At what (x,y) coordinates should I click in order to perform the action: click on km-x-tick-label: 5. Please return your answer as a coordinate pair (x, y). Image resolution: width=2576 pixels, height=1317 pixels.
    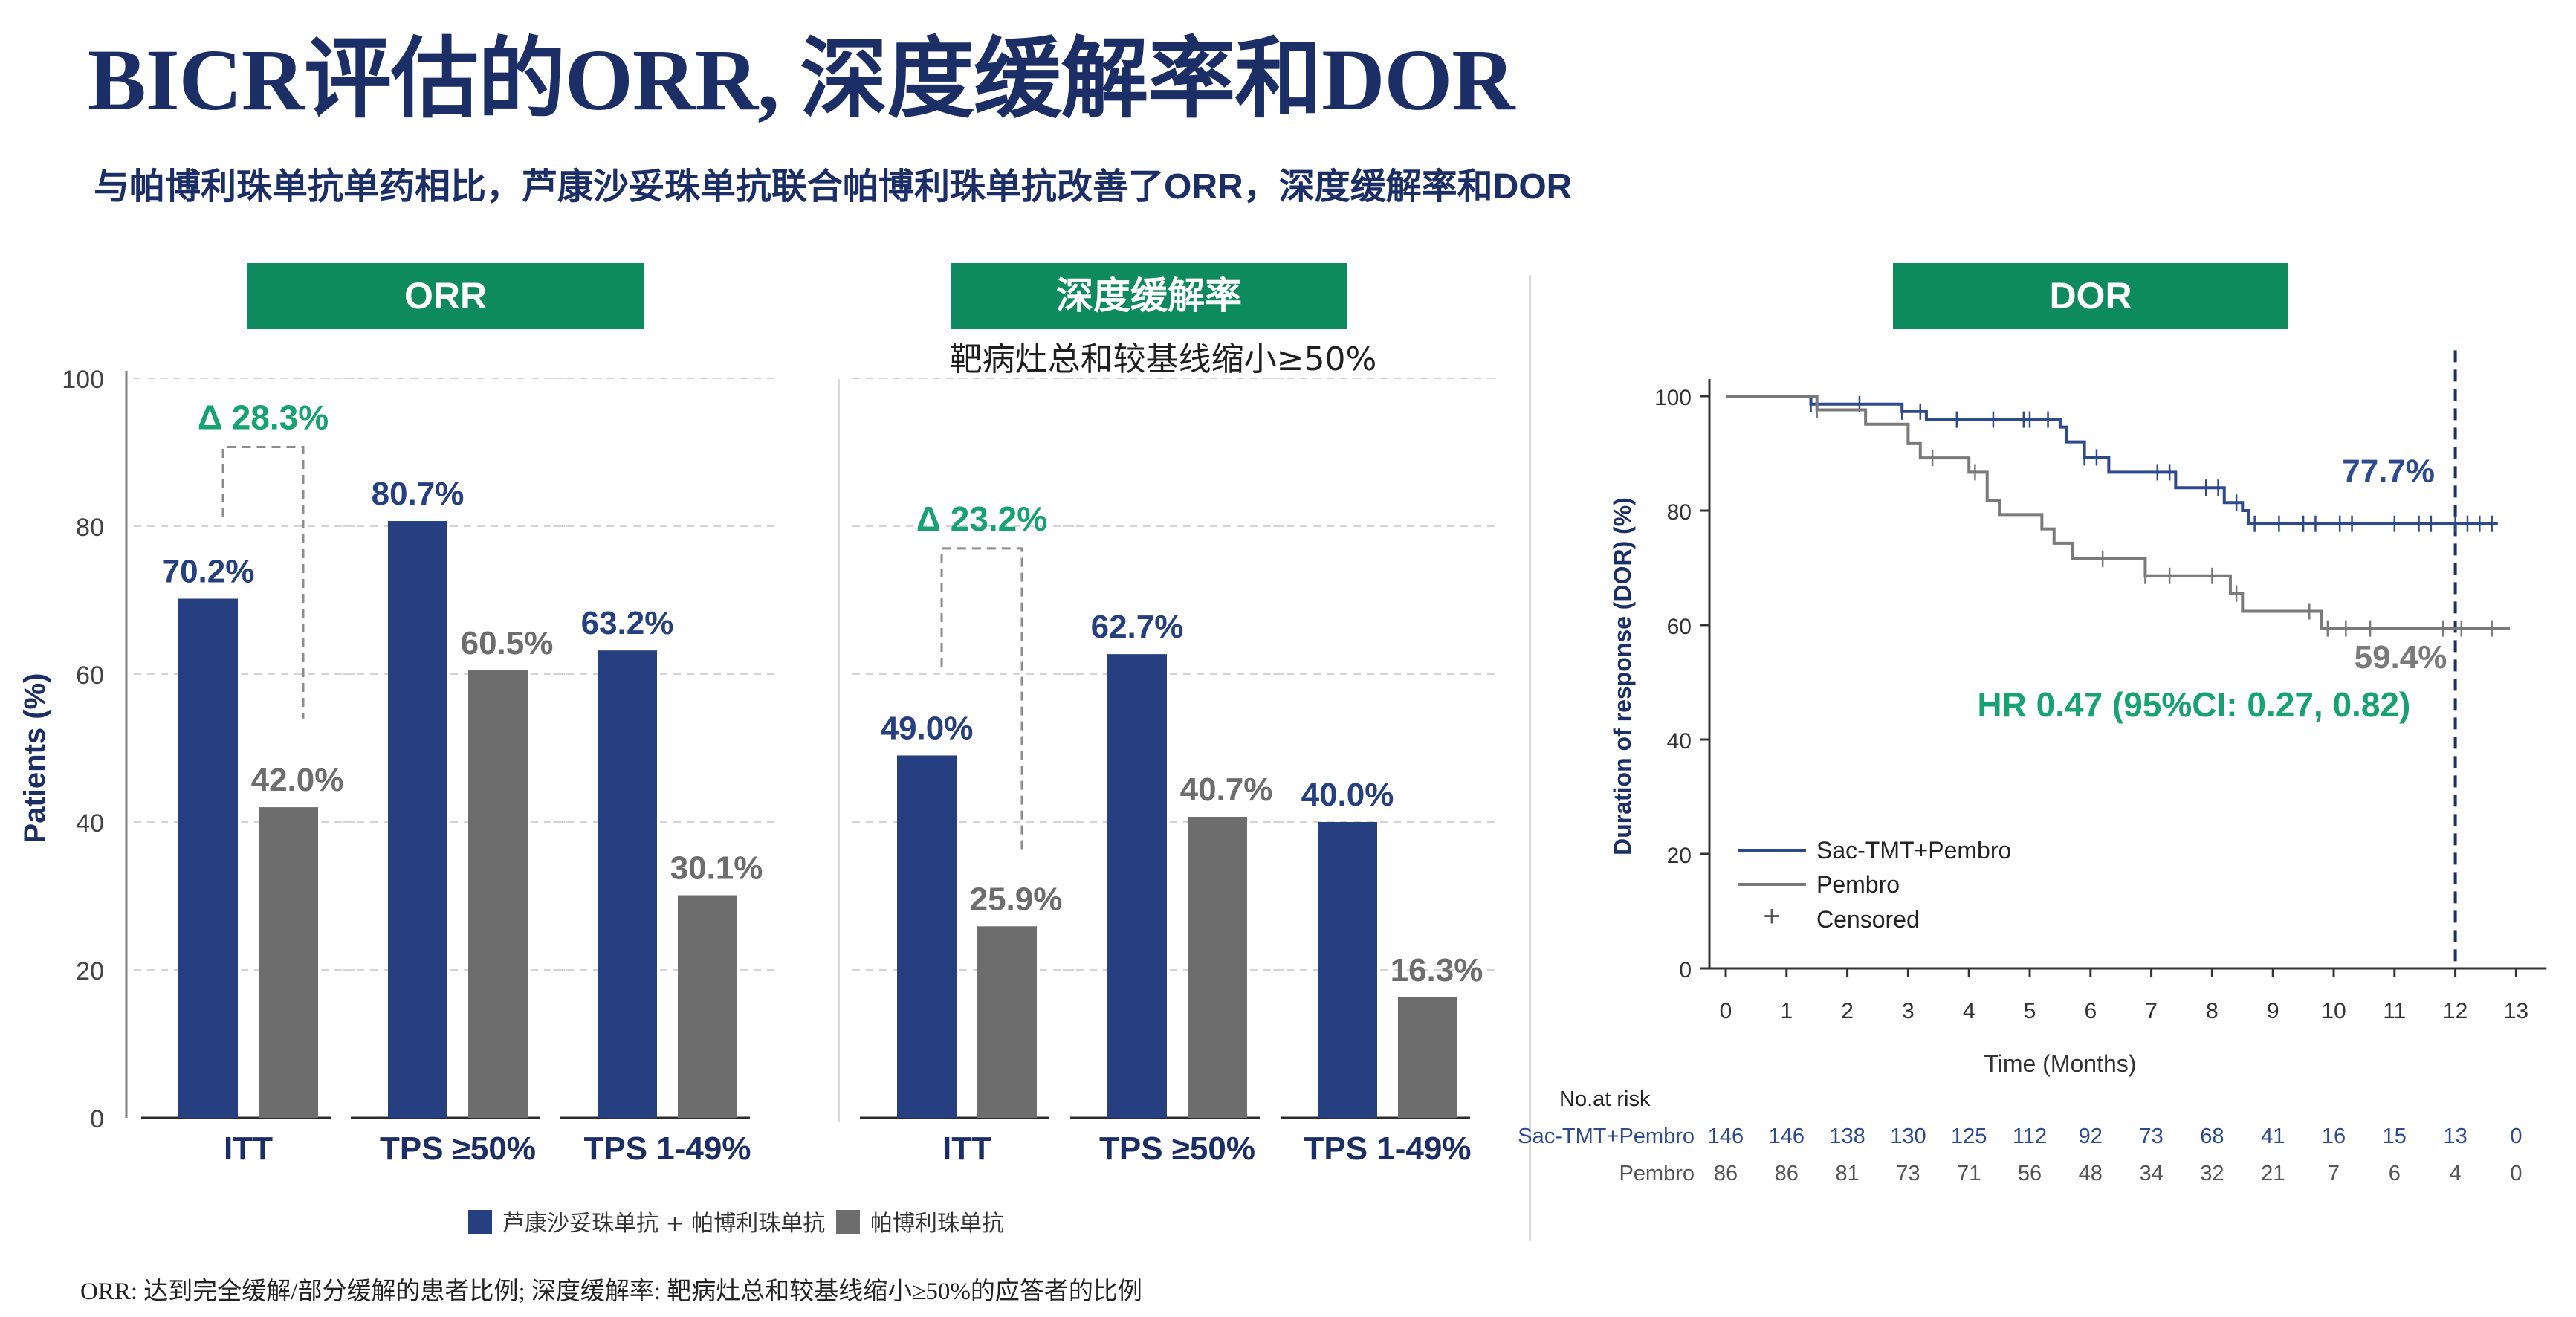
    Looking at the image, I should click on (2030, 1011).